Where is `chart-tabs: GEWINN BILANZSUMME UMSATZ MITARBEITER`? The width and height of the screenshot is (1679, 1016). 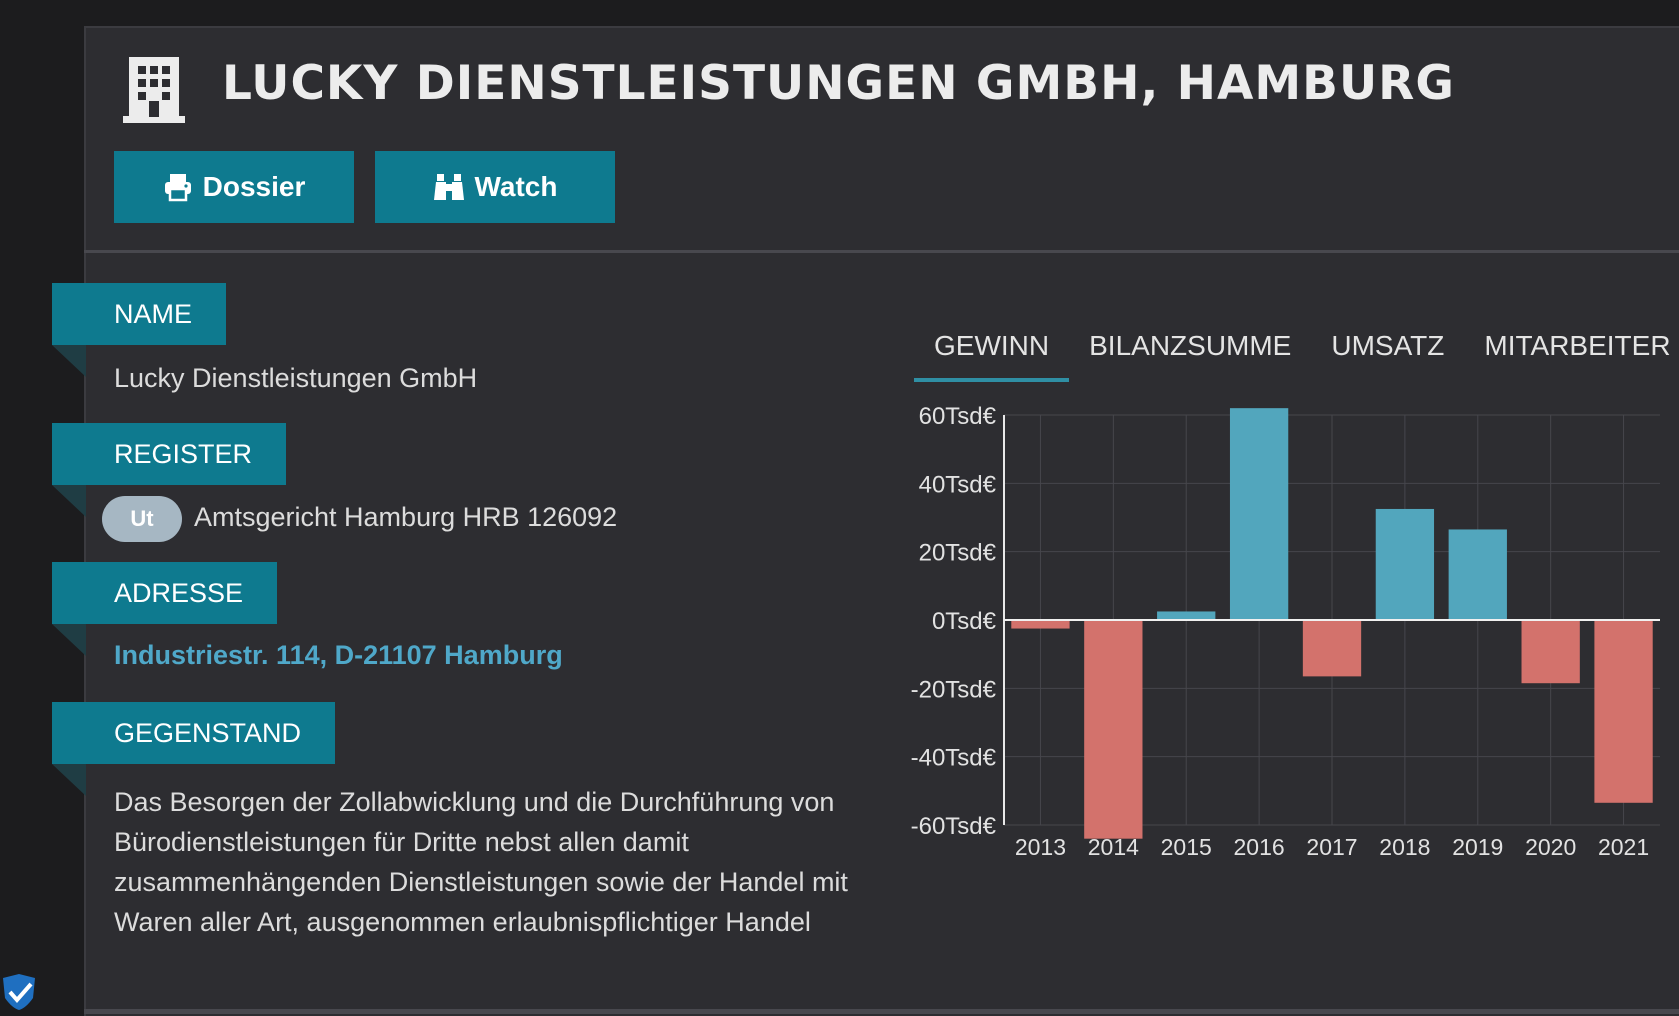 chart-tabs: GEWINN BILANZSUMME UMSATZ MITARBEITER is located at coordinates (1296, 351).